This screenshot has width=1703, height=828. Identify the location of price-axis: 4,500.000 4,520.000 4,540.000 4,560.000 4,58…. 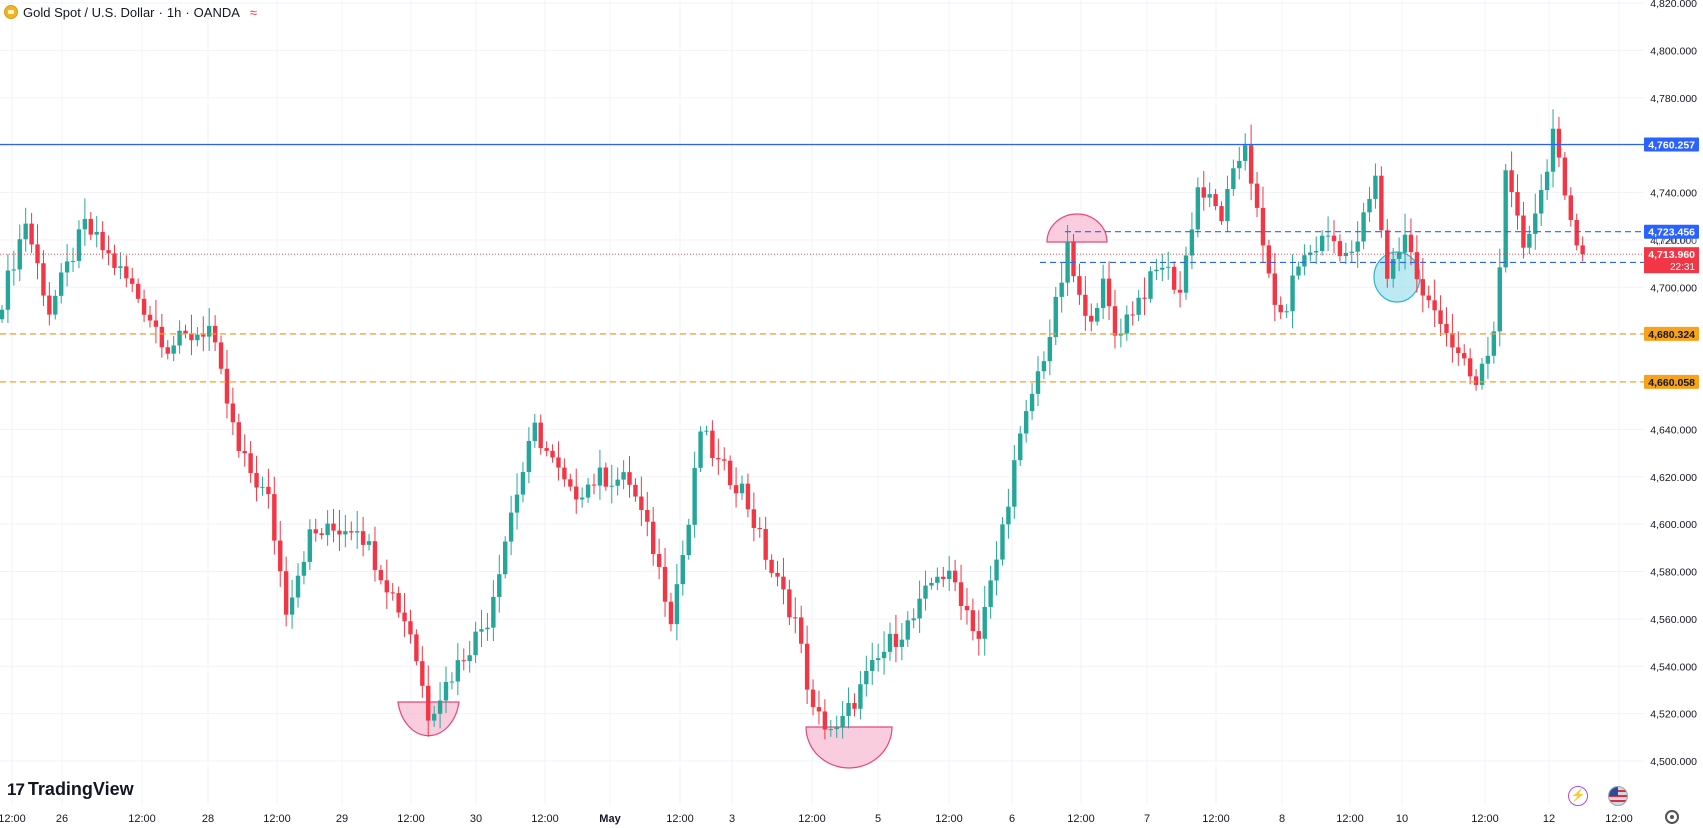
(1671, 384).